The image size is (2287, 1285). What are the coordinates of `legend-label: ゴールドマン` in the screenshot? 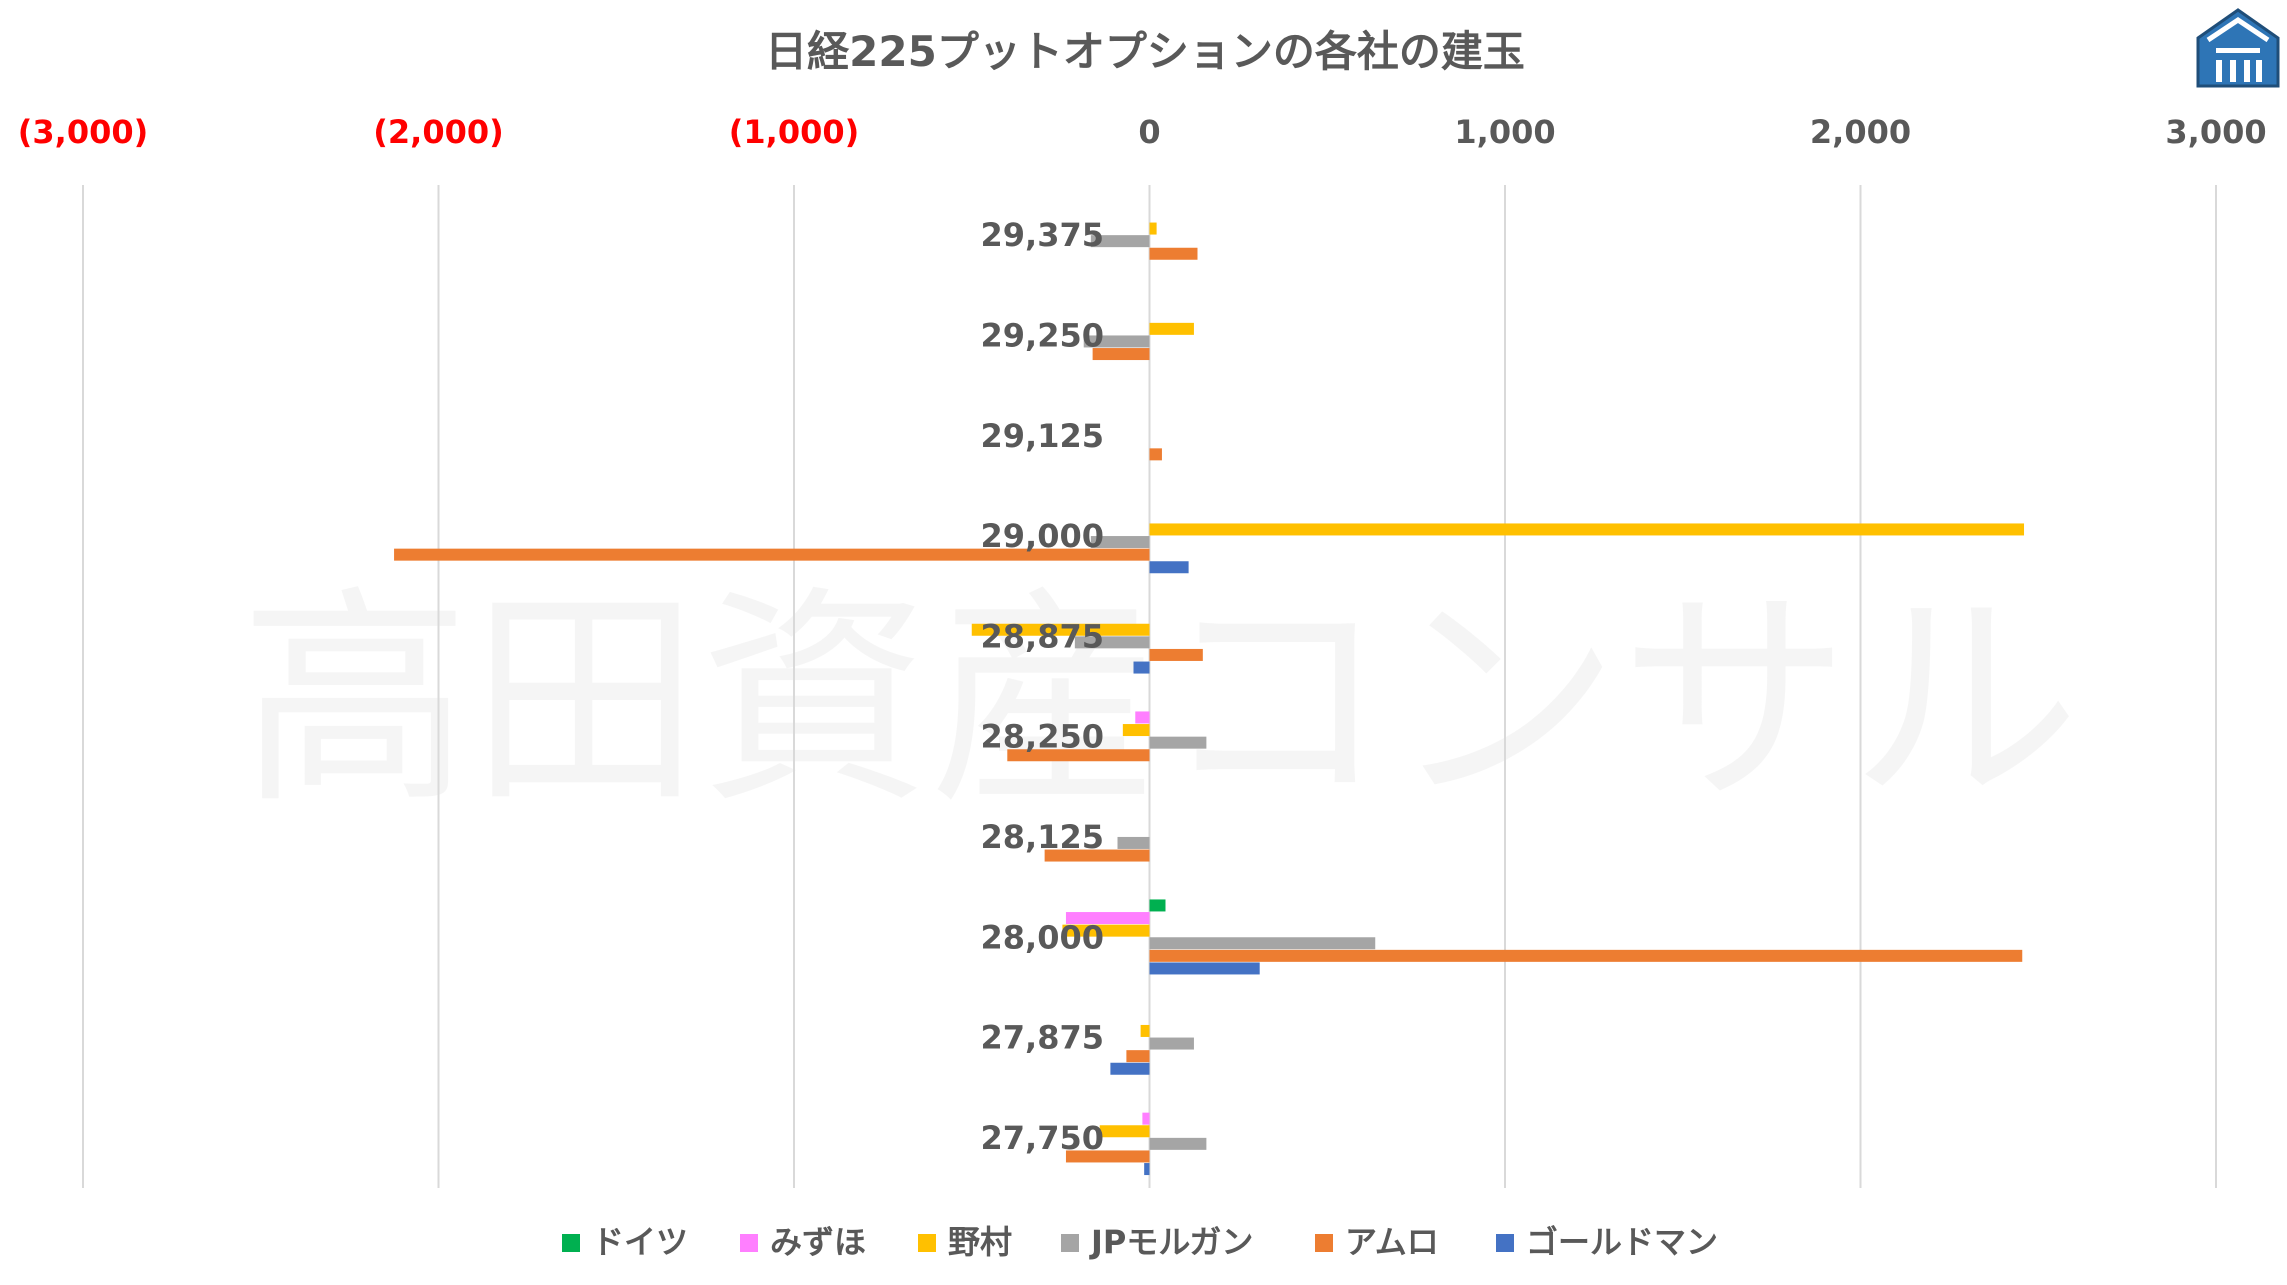 It's located at (1622, 1242).